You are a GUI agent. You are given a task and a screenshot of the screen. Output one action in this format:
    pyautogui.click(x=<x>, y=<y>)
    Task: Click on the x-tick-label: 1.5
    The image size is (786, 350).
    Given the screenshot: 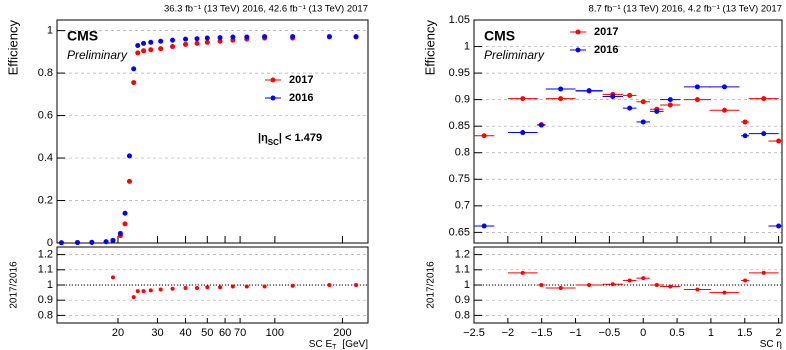 What is the action you would take?
    pyautogui.click(x=744, y=333)
    